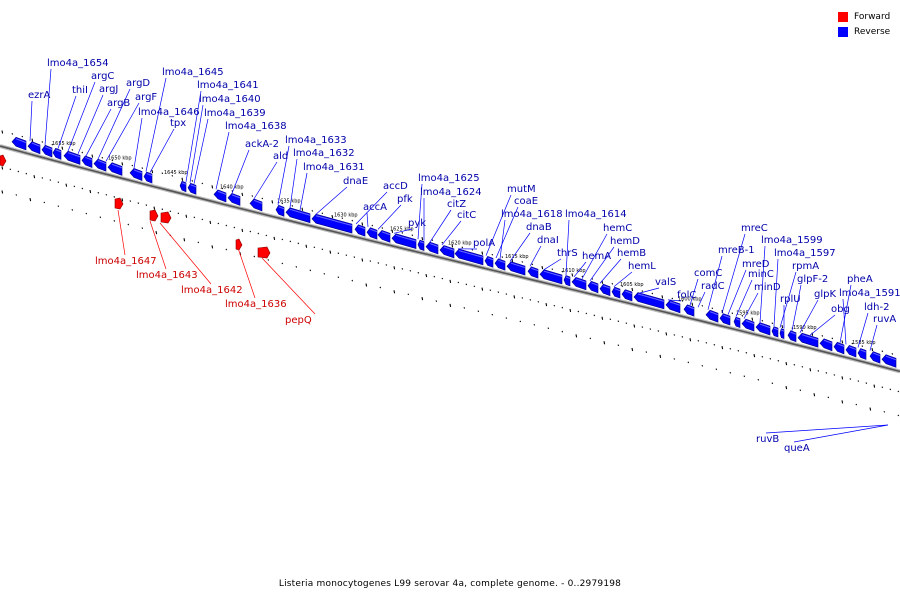 This screenshot has height=600, width=900. Describe the element at coordinates (736, 250) in the screenshot. I see `reverse-gene-label: mreB-1` at that location.